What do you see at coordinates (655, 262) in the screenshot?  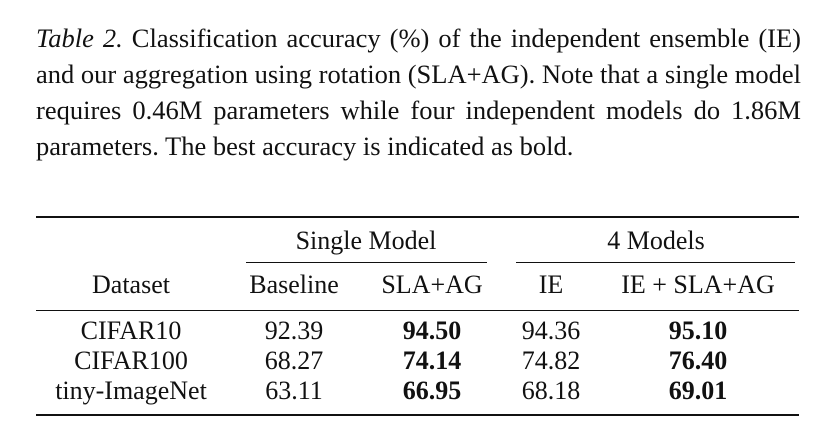 I see `four-models-cmidrule` at bounding box center [655, 262].